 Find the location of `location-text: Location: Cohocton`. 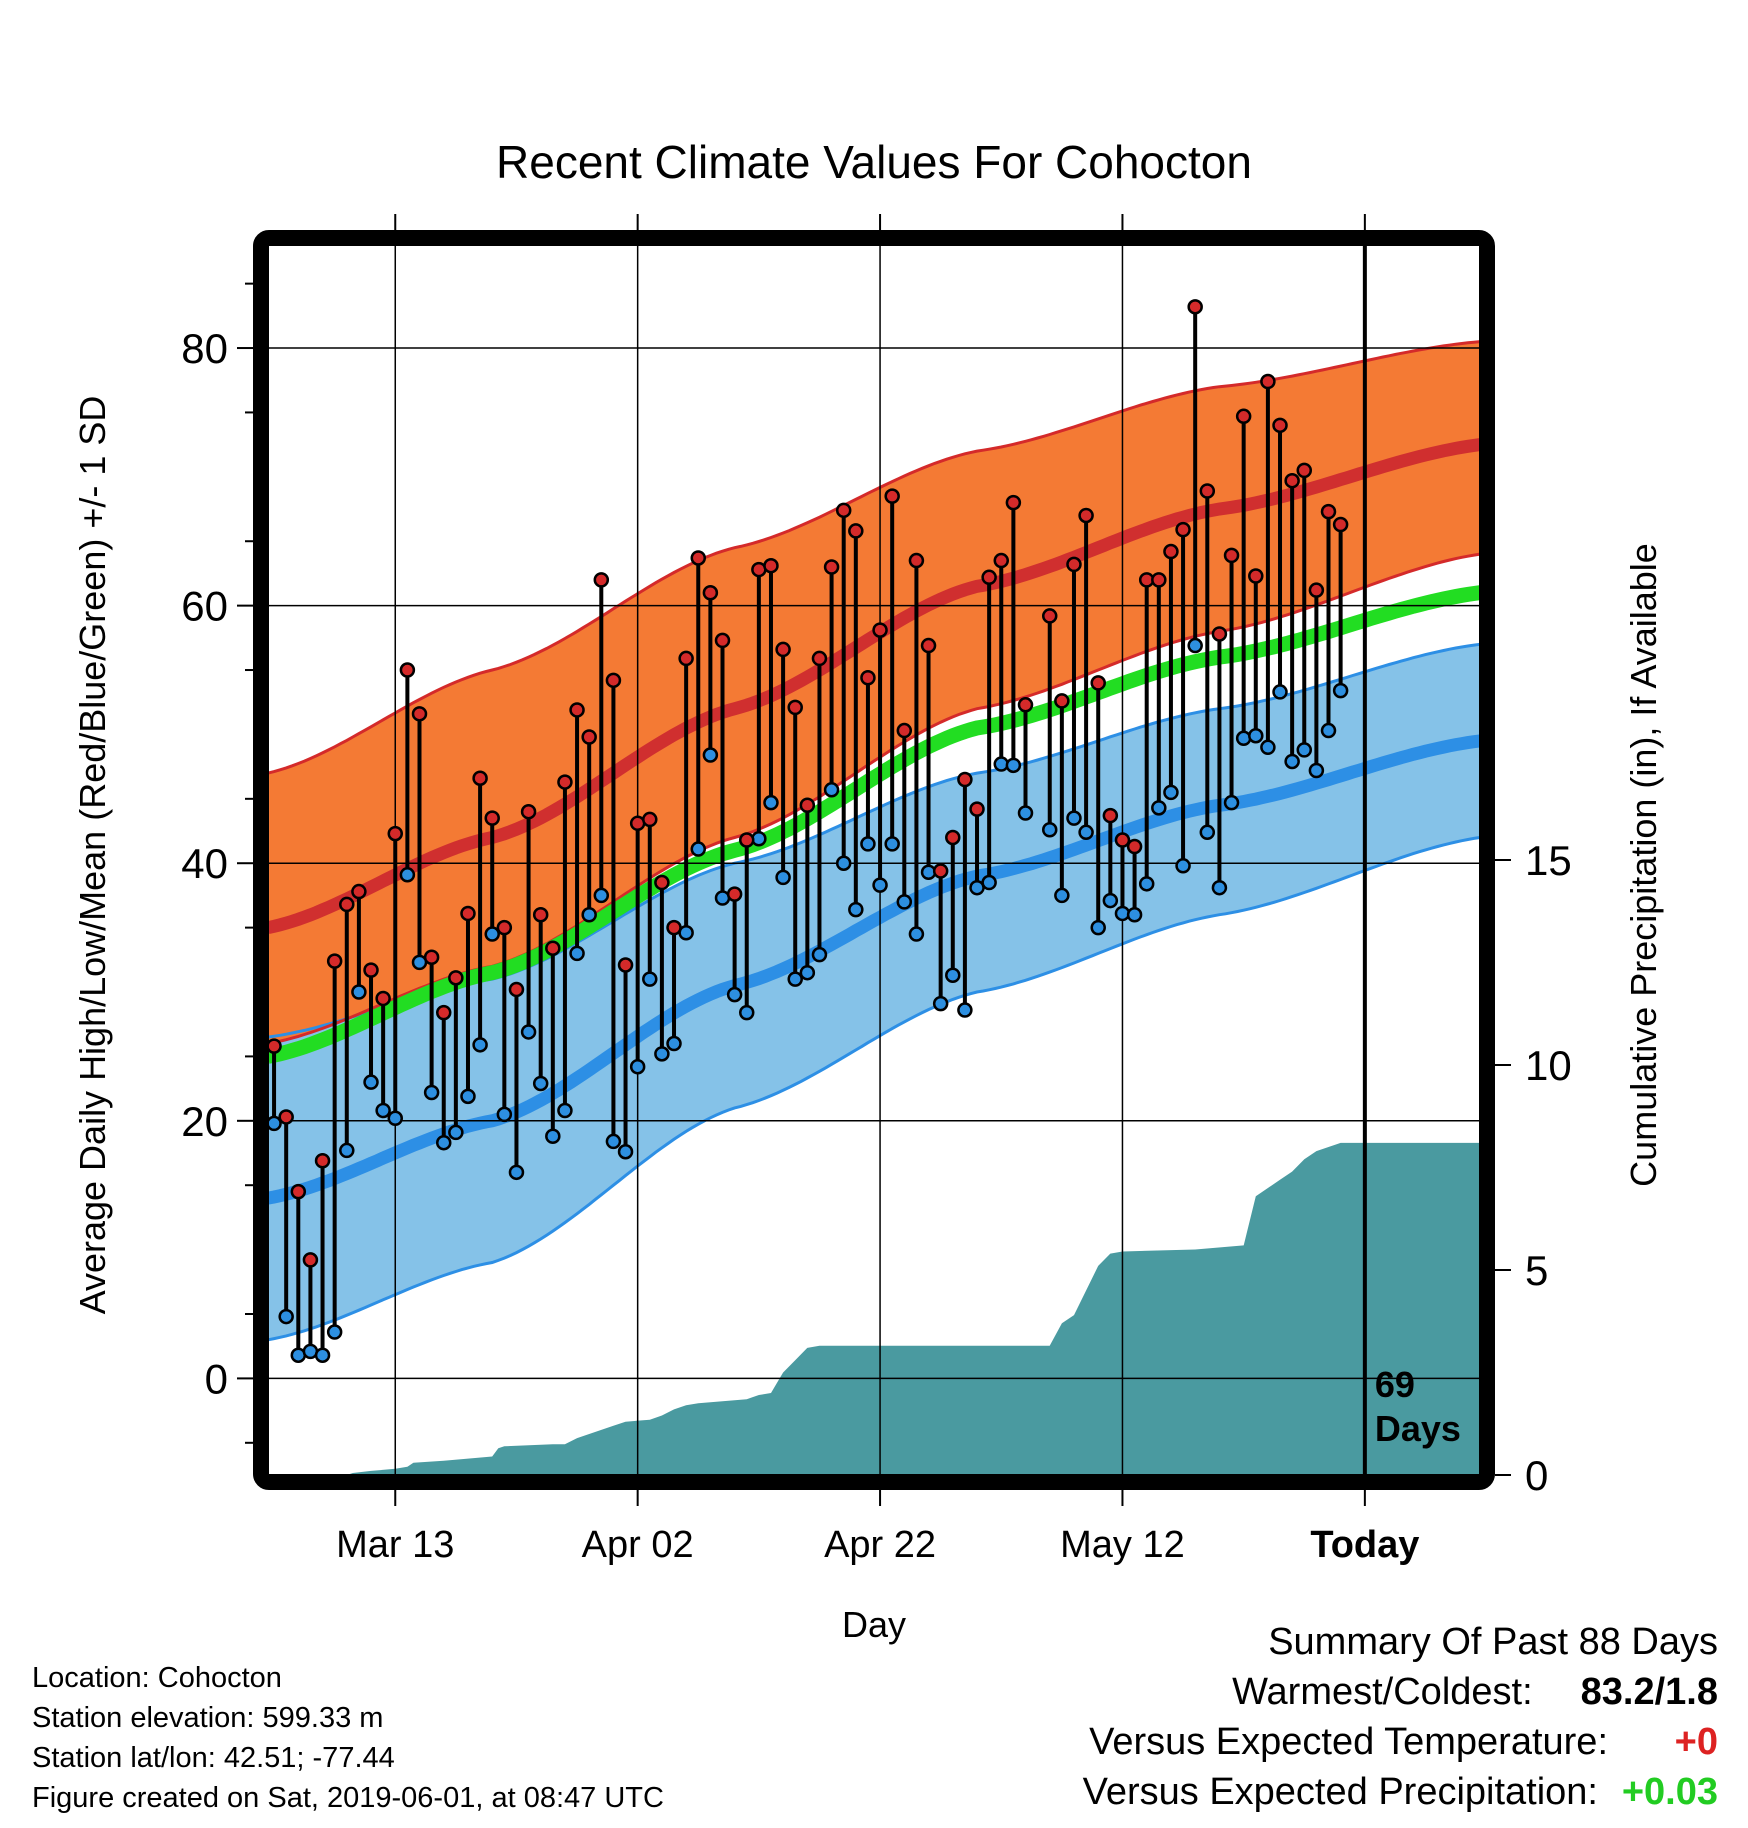

location-text: Location: Cohocton is located at coordinates (157, 1678).